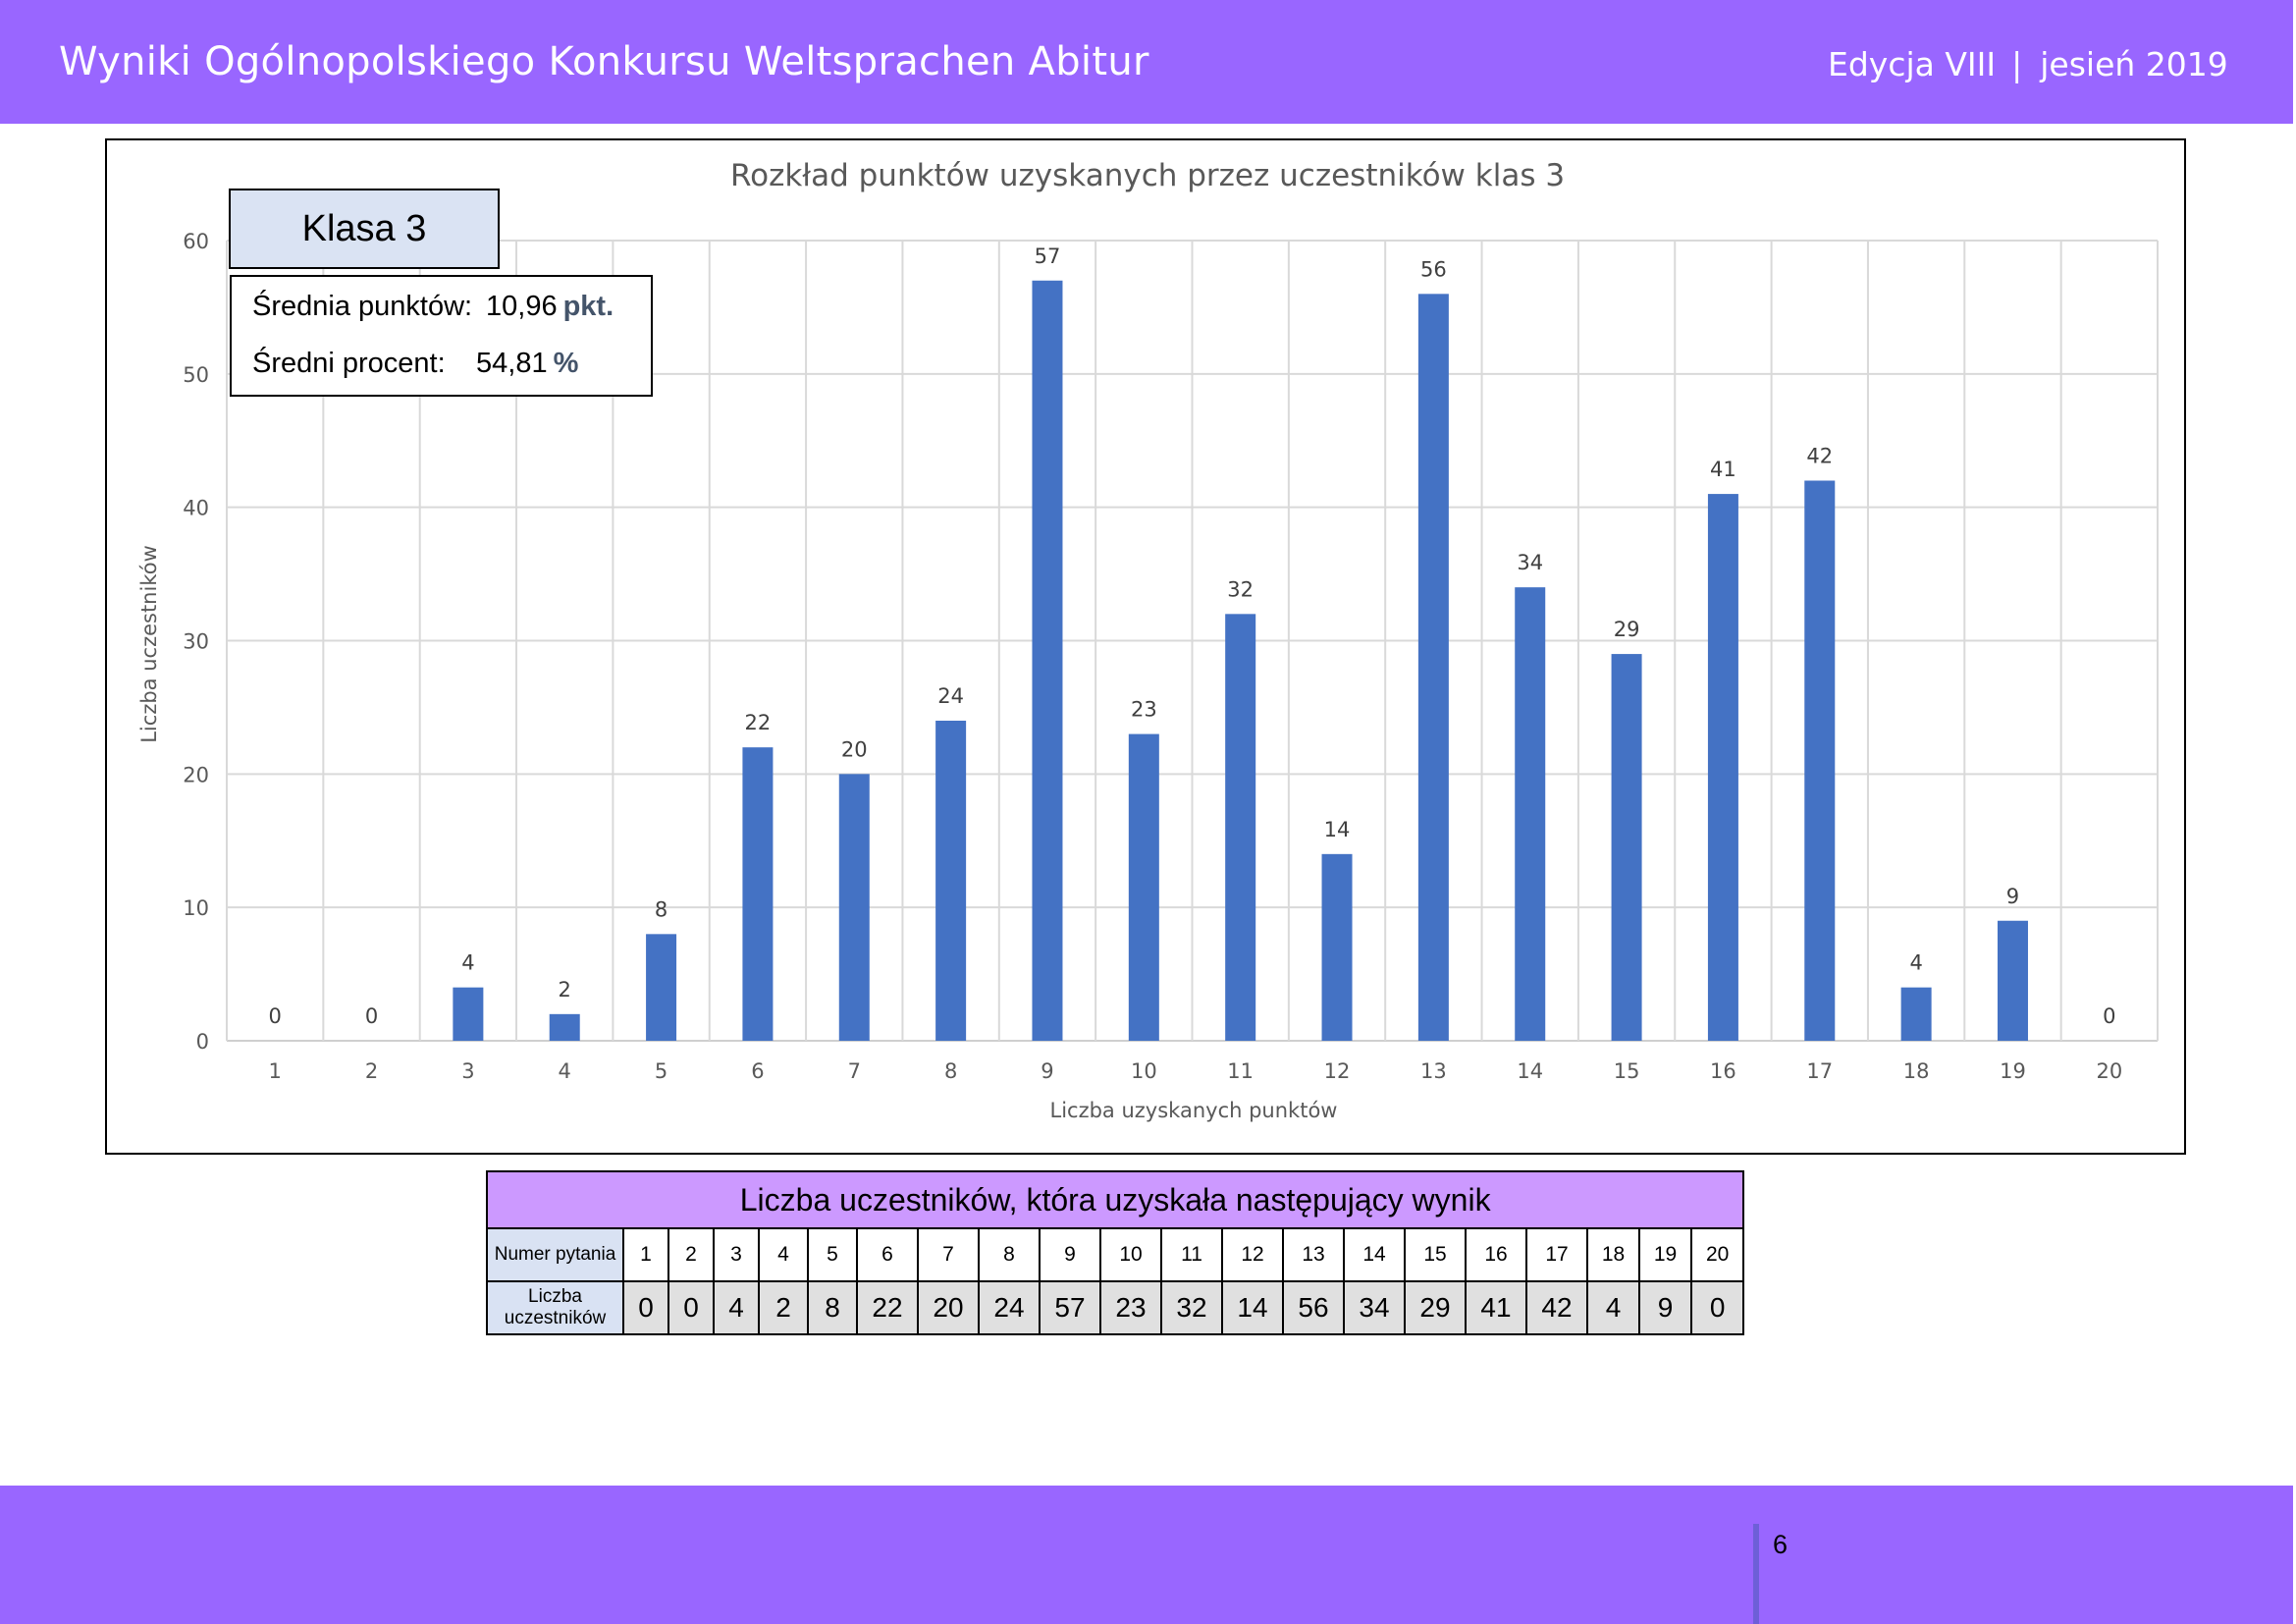 Image resolution: width=2296 pixels, height=1624 pixels. What do you see at coordinates (2013, 1071) in the screenshot?
I see `x-tick-label: 19` at bounding box center [2013, 1071].